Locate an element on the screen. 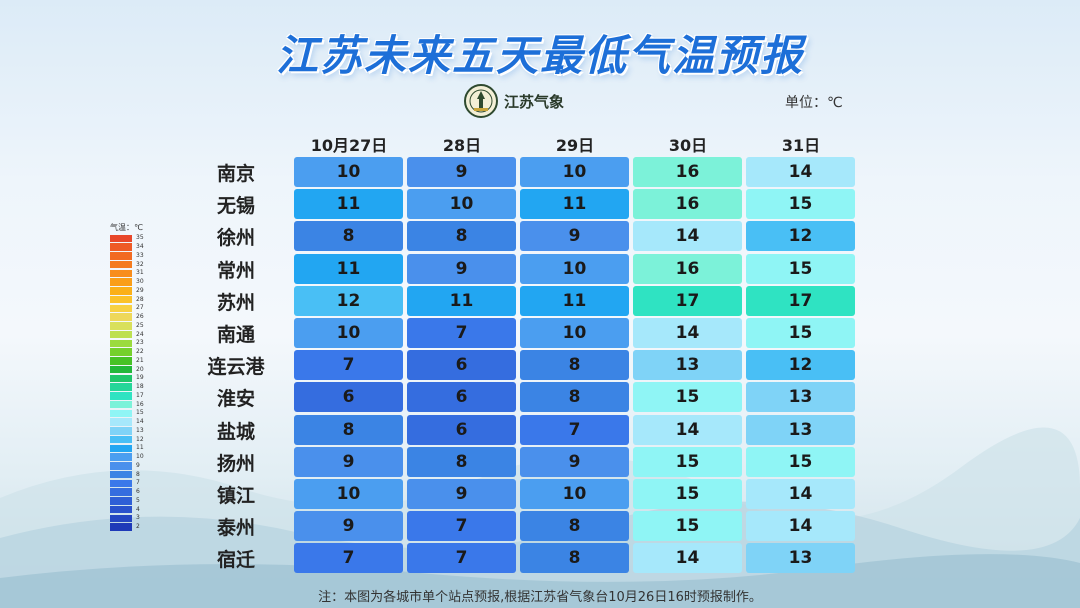 This screenshot has width=1080, height=608. city-label: 宿迁 is located at coordinates (235, 560).